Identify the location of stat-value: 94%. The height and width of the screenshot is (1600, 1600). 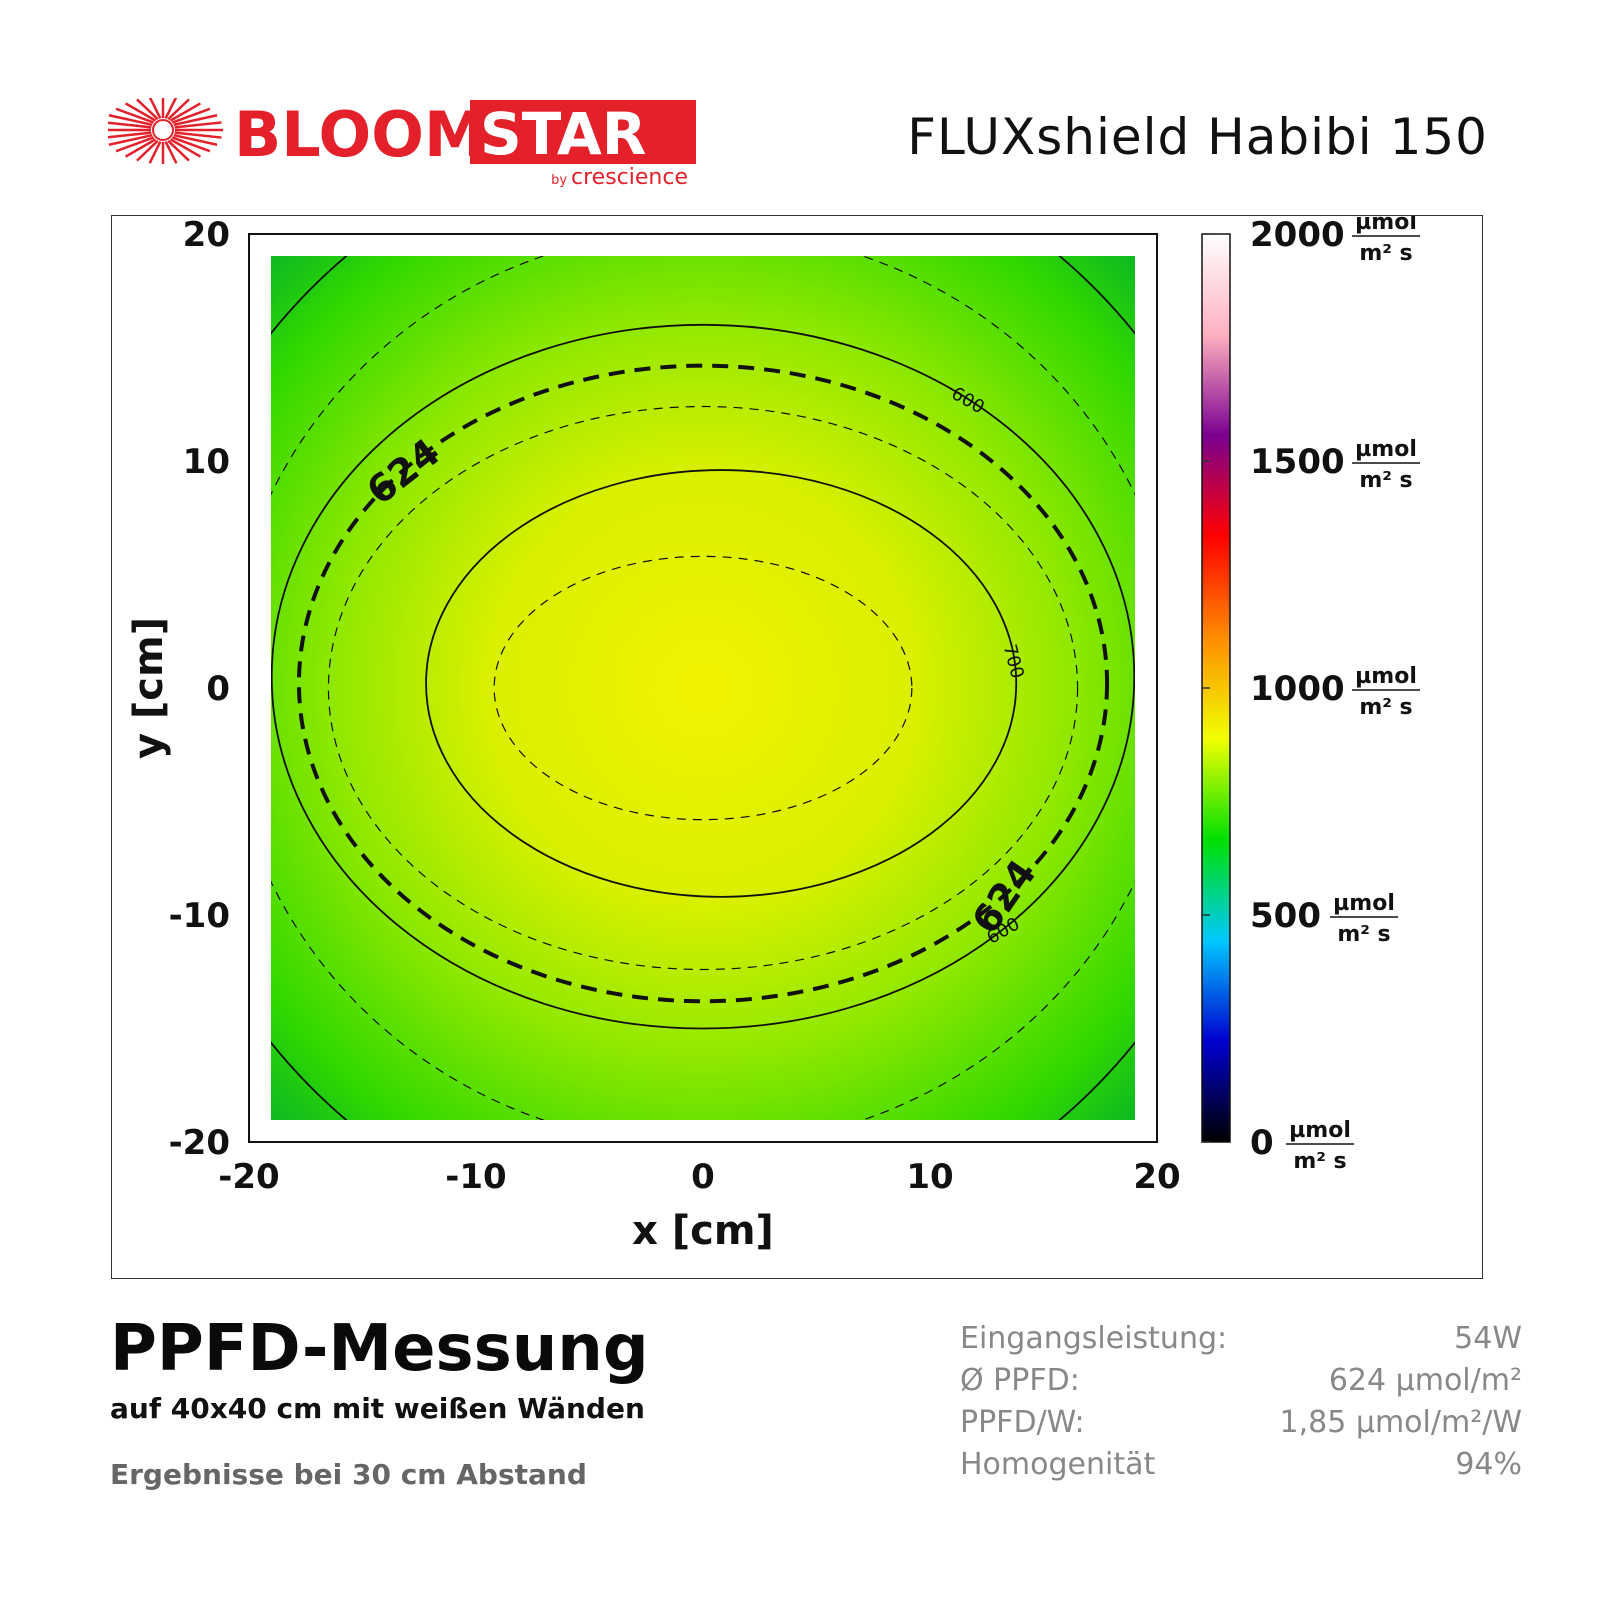
(1488, 1464).